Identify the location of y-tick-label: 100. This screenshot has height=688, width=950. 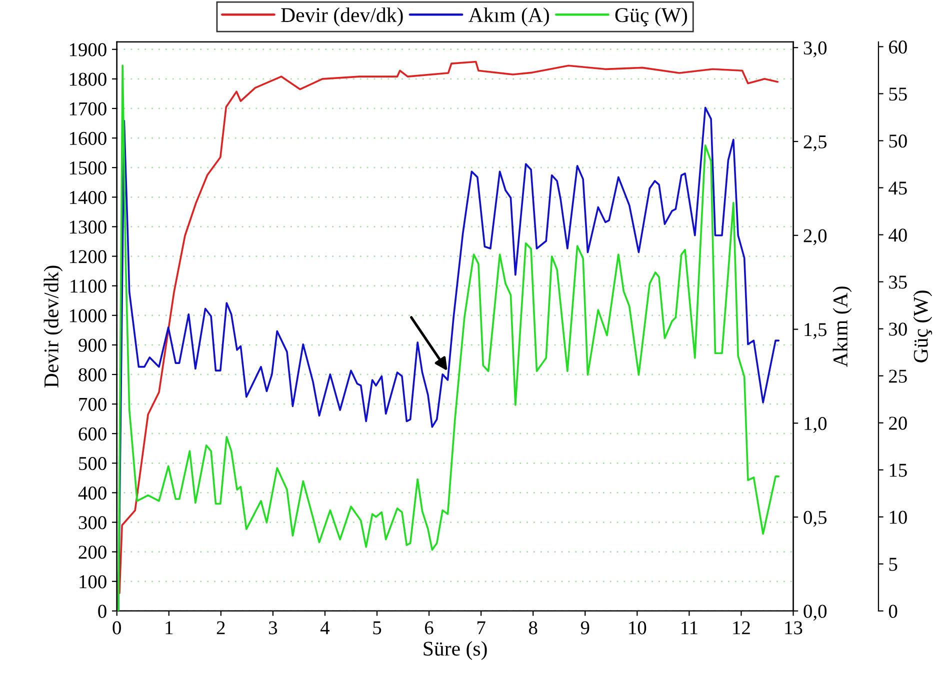
(93, 581).